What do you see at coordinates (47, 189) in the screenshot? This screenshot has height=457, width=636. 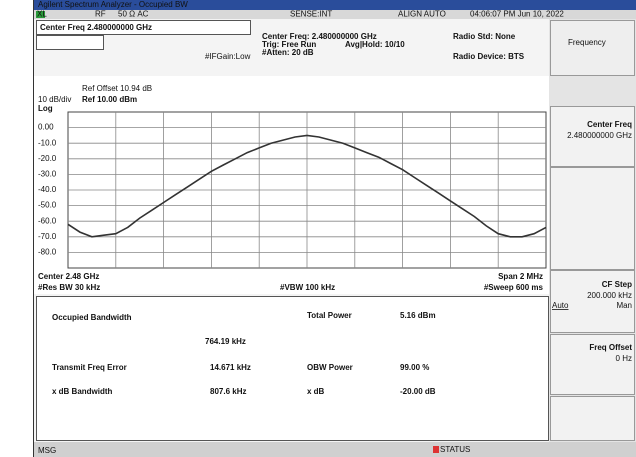 I see `y-tick-label: -40.0` at bounding box center [47, 189].